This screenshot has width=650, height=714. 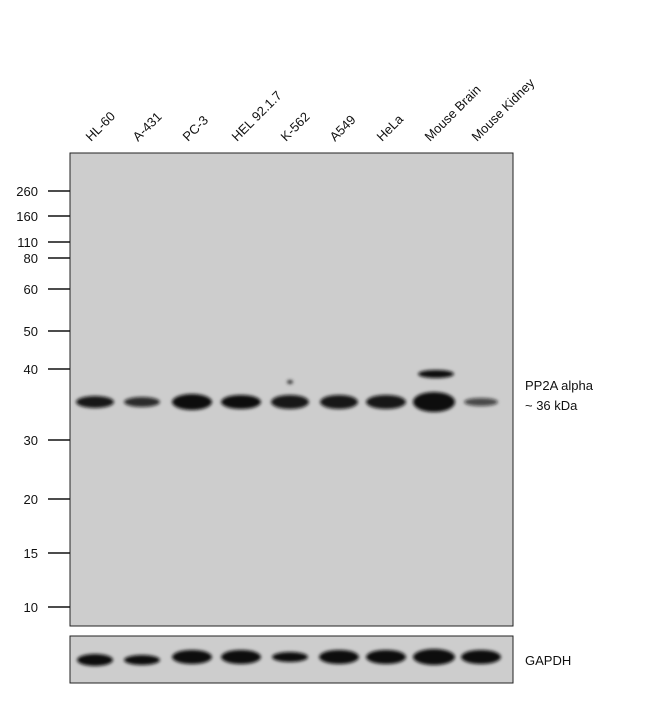 I want to click on lane-label: A-431, so click(x=147, y=126).